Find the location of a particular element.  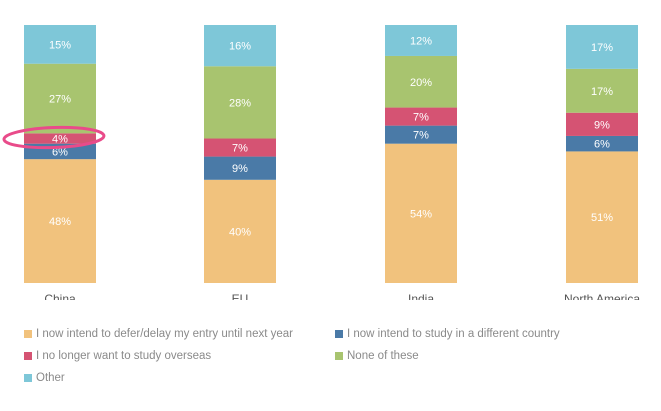

segment-india-none-of-these is located at coordinates (421, 81).